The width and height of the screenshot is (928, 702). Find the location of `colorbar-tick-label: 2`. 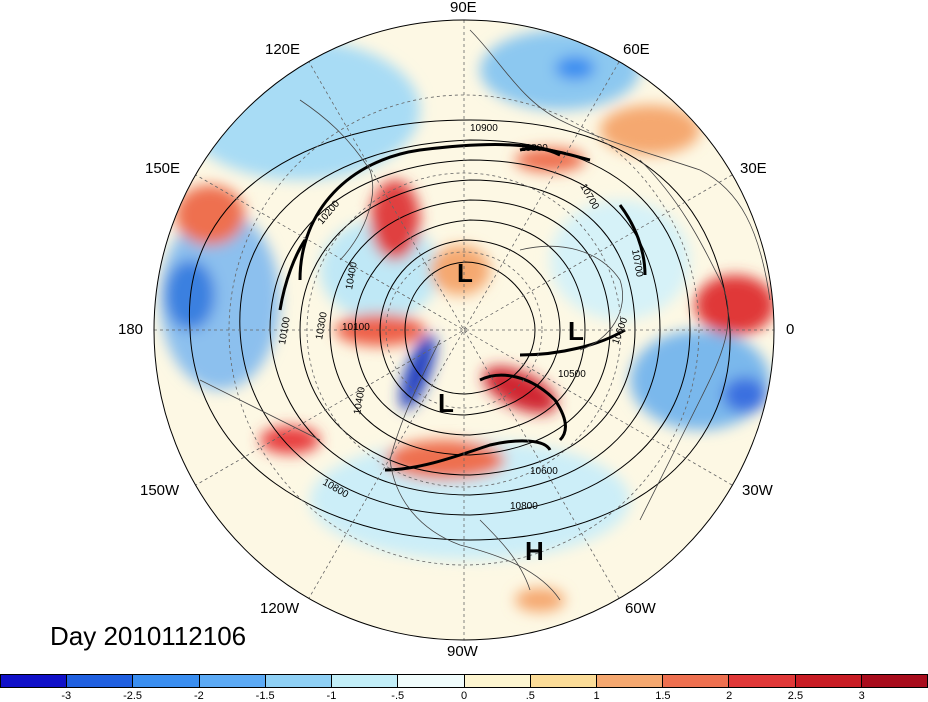

colorbar-tick-label: 2 is located at coordinates (729, 696).